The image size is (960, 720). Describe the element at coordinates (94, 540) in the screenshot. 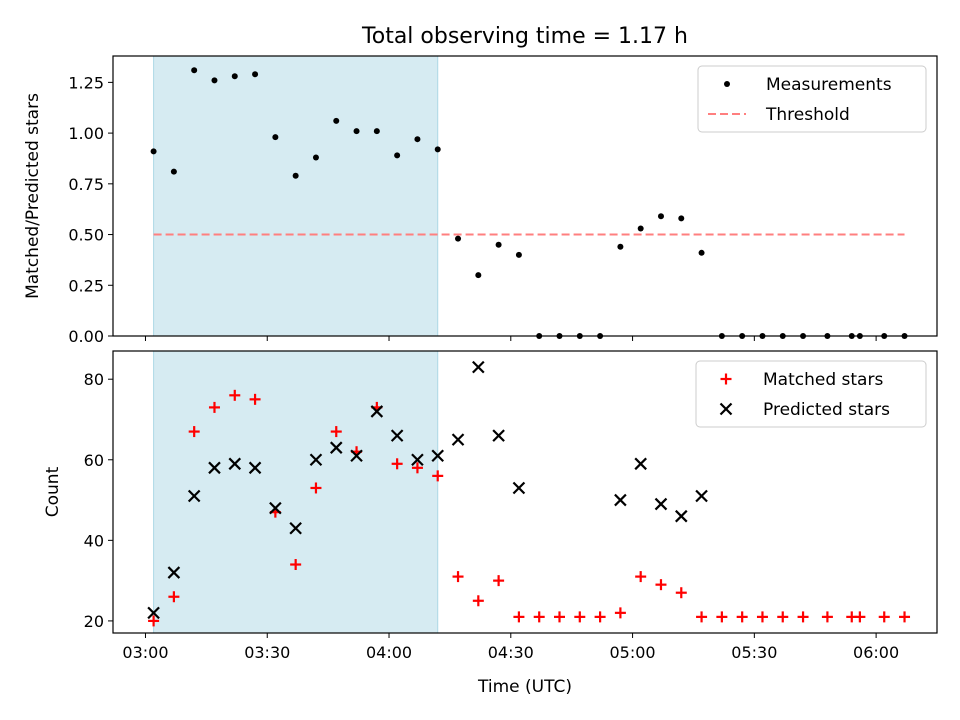

I see `y-tick-label: 40` at that location.